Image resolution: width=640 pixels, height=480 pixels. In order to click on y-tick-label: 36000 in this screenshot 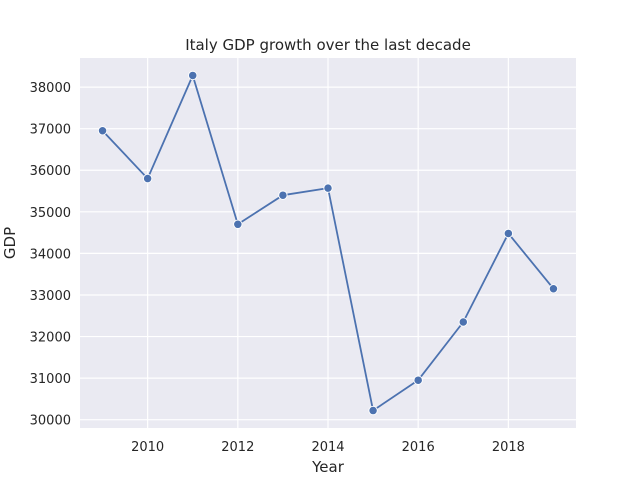, I will do `click(50, 171)`.